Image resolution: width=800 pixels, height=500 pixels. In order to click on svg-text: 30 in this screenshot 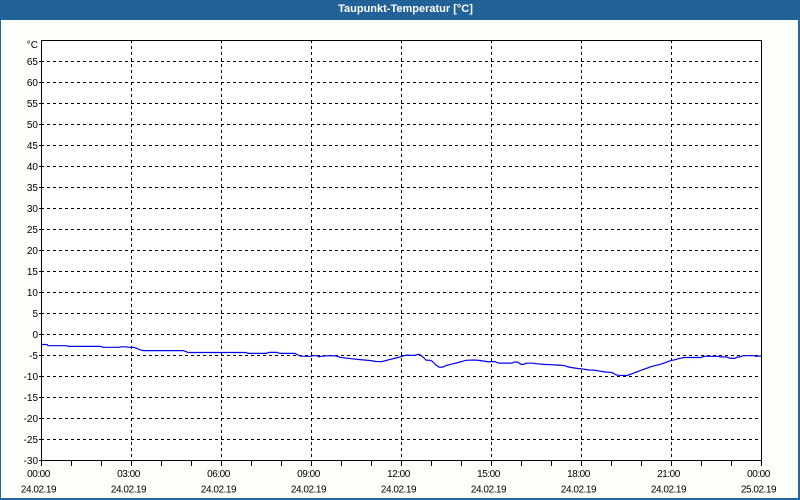, I will do `click(33, 209)`.